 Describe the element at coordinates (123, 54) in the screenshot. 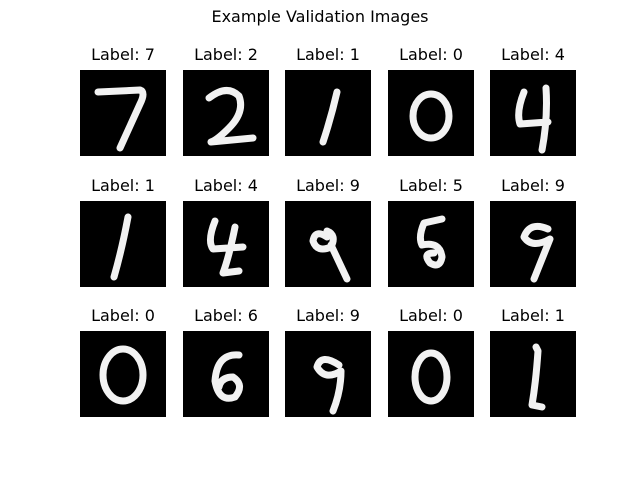

I see `digit-label: Label: 7` at that location.